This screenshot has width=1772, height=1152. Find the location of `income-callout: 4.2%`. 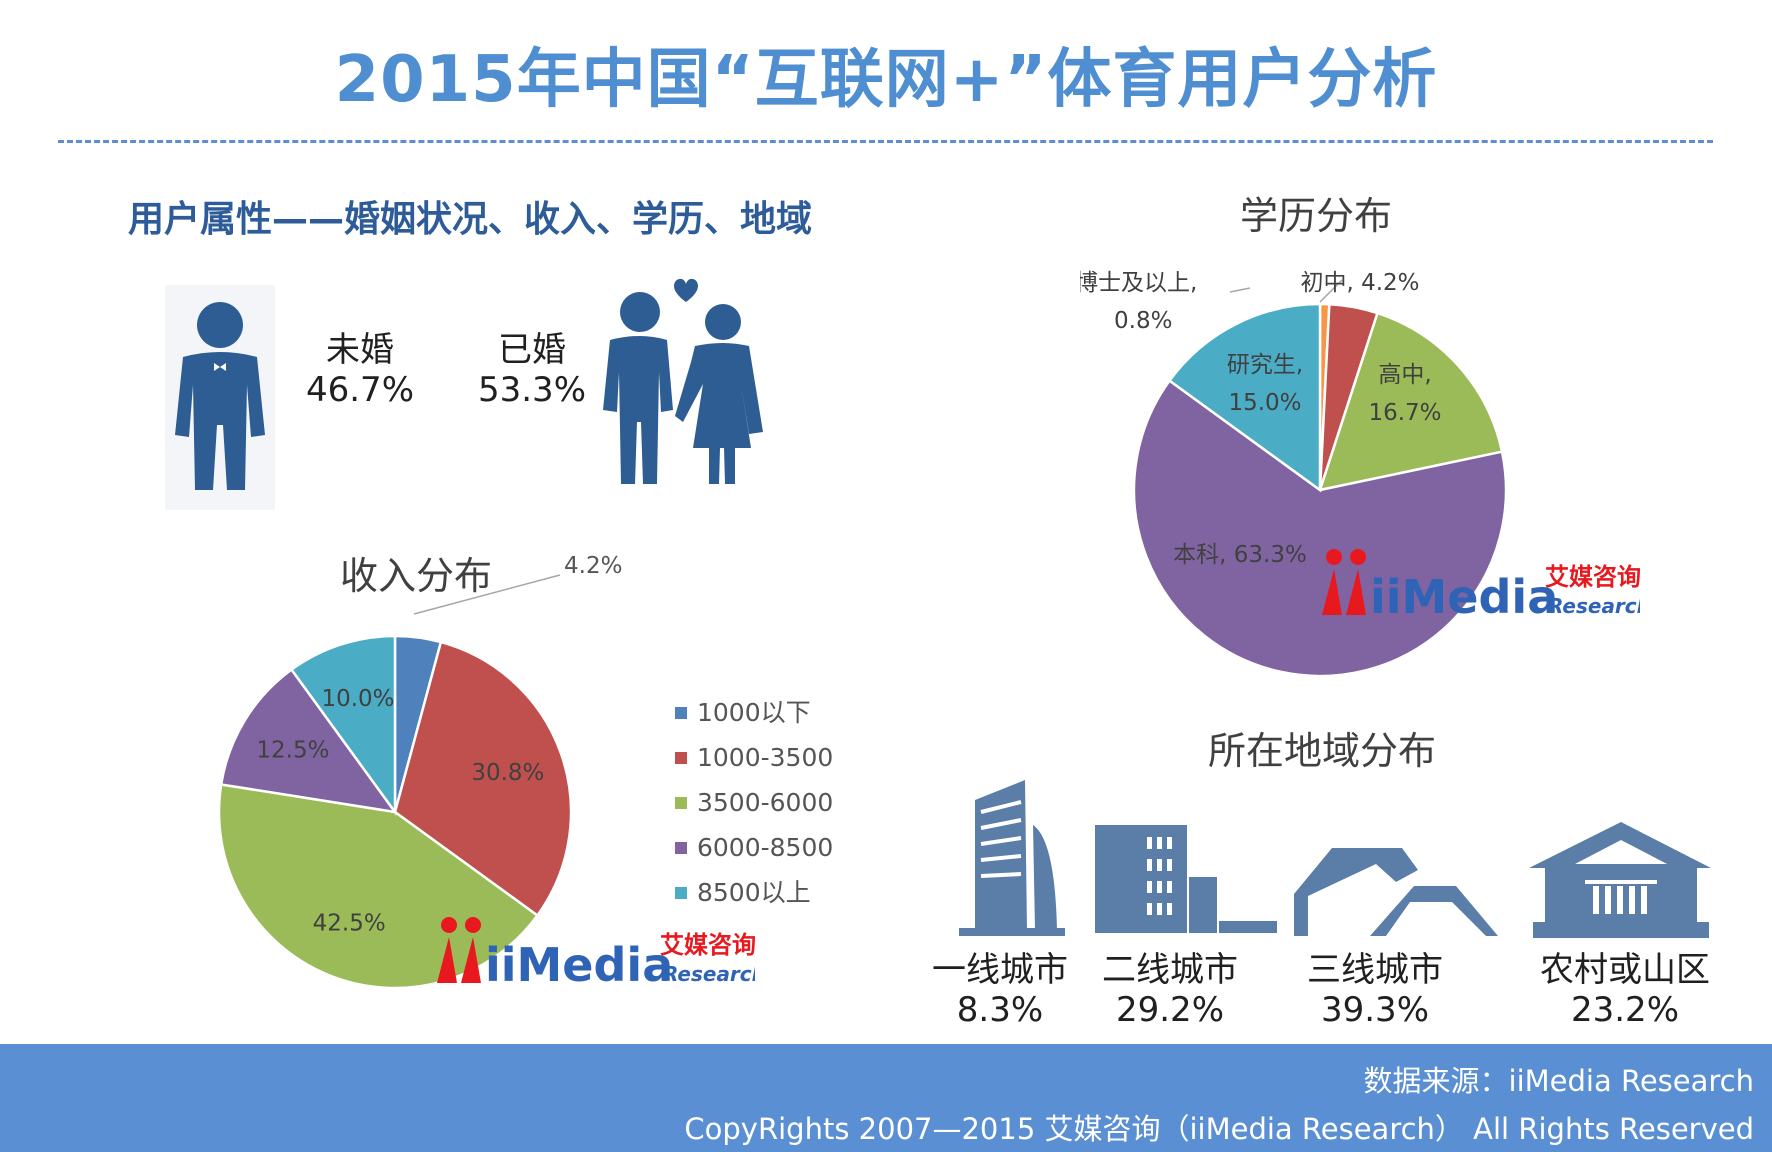

income-callout: 4.2% is located at coordinates (517, 584).